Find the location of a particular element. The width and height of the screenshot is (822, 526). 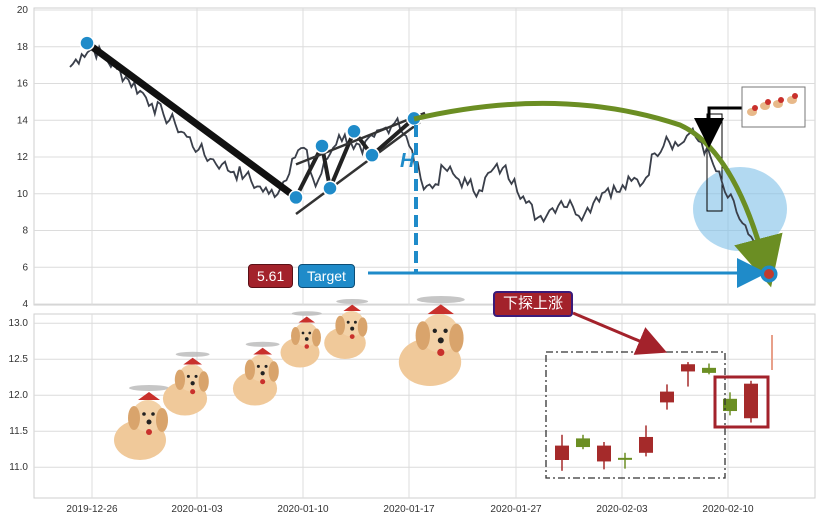

bottom-y-tick: 13.0 is located at coordinates (19, 323).